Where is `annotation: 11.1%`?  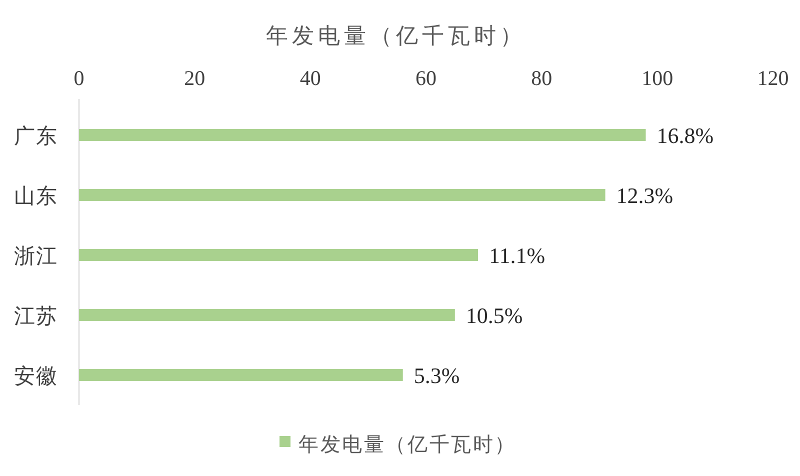
annotation: 11.1% is located at coordinates (517, 255).